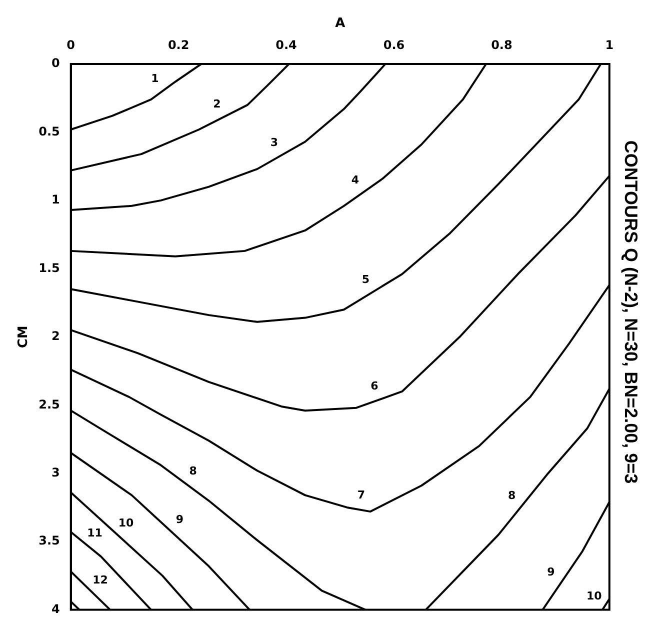 The height and width of the screenshot is (628, 663). Describe the element at coordinates (56, 63) in the screenshot. I see `y-tick-label: 0` at that location.